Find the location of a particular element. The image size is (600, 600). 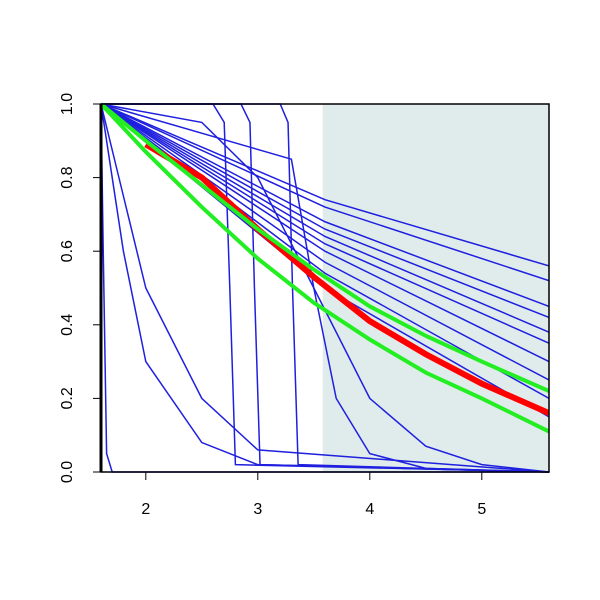

y-tick-label: 0.2 is located at coordinates (67, 398).